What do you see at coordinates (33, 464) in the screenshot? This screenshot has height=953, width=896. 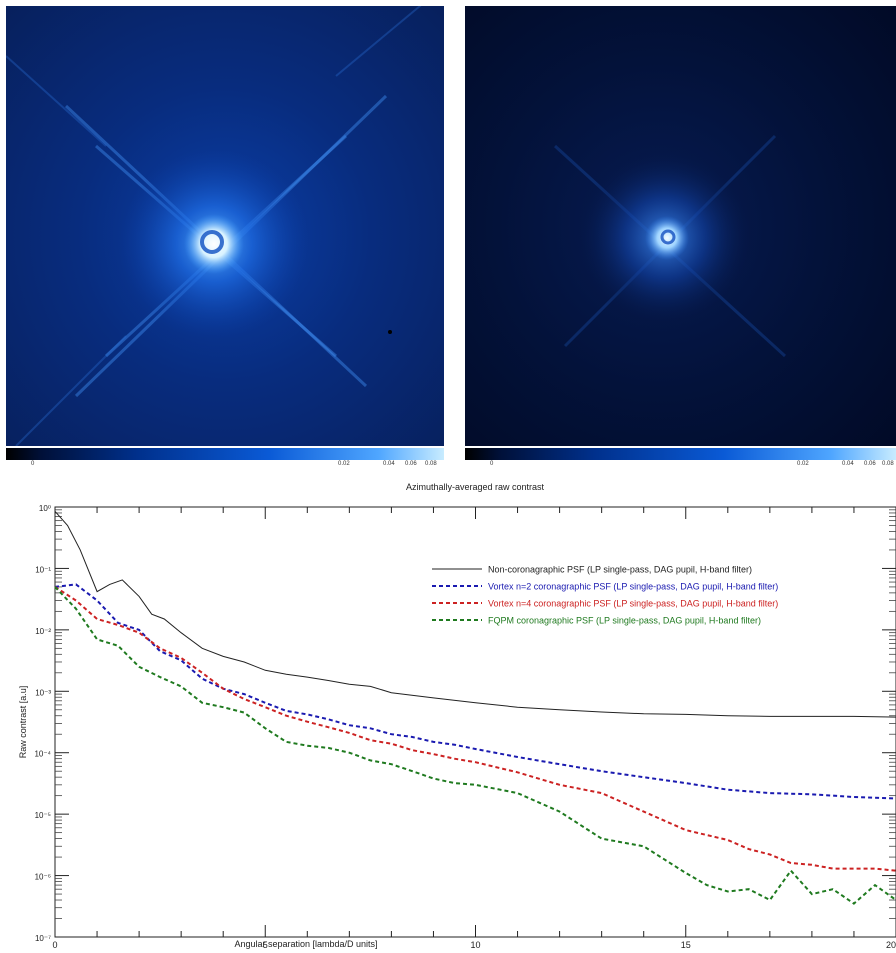 I see `colorbar-left-tick: 0` at bounding box center [33, 464].